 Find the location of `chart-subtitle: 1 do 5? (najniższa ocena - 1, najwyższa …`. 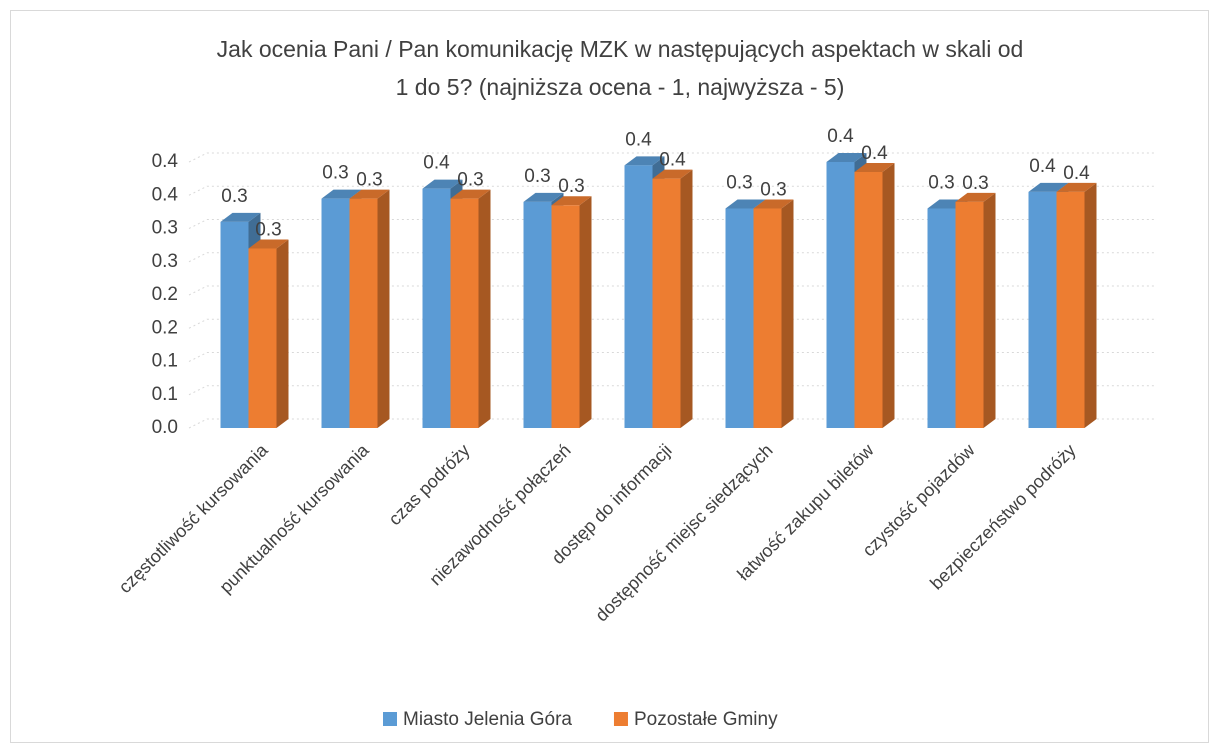

chart-subtitle: 1 do 5? (najniższa ocena - 1, najwyższa … is located at coordinates (620, 87).